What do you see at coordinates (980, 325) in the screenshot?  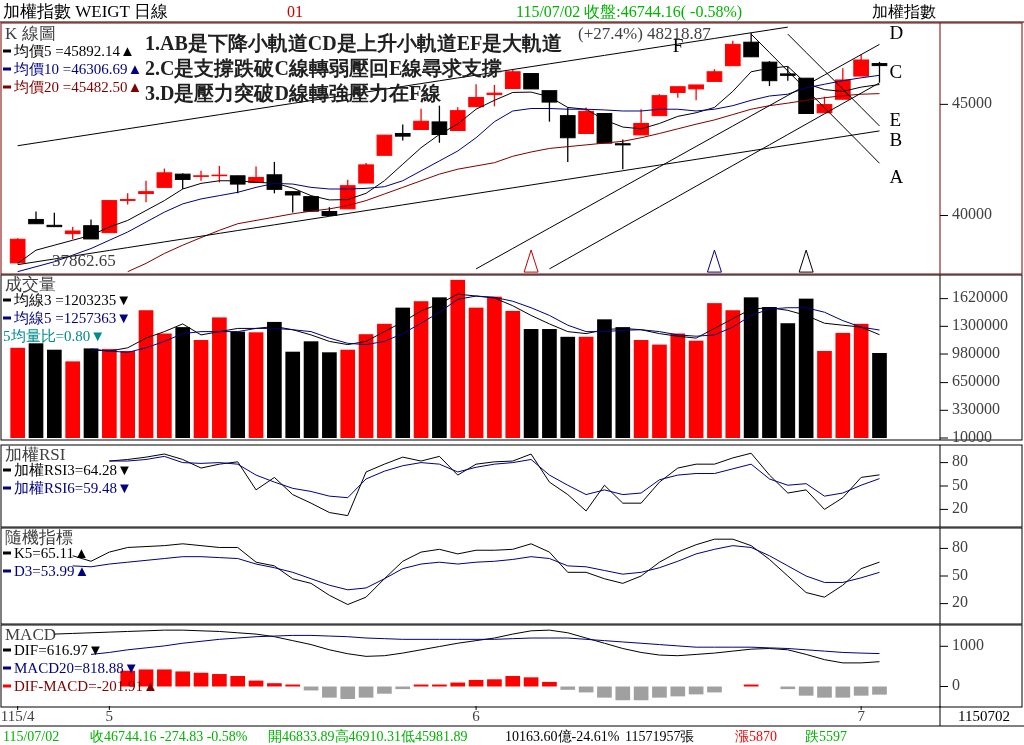 I see `y-tick-label: 1300000` at bounding box center [980, 325].